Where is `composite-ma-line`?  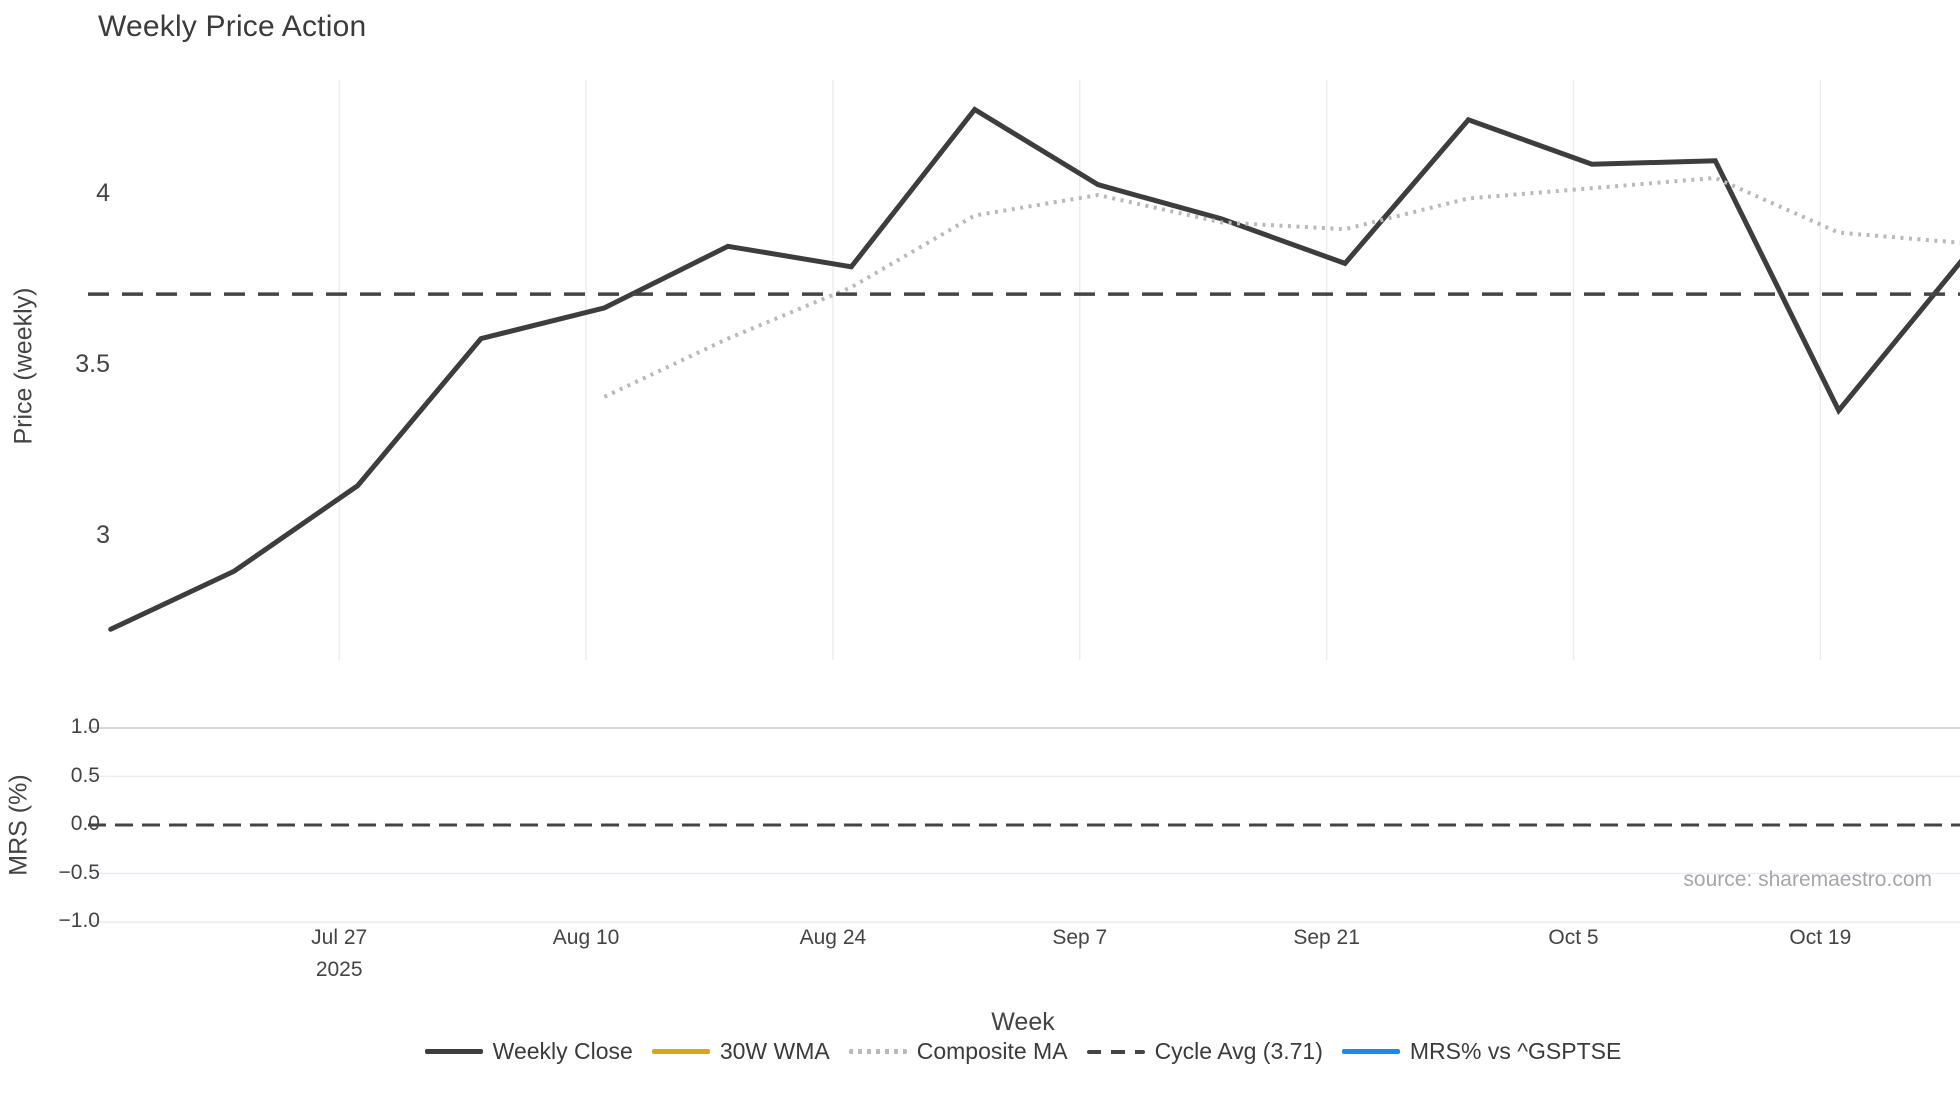
composite-ma-line is located at coordinates (1281, 287).